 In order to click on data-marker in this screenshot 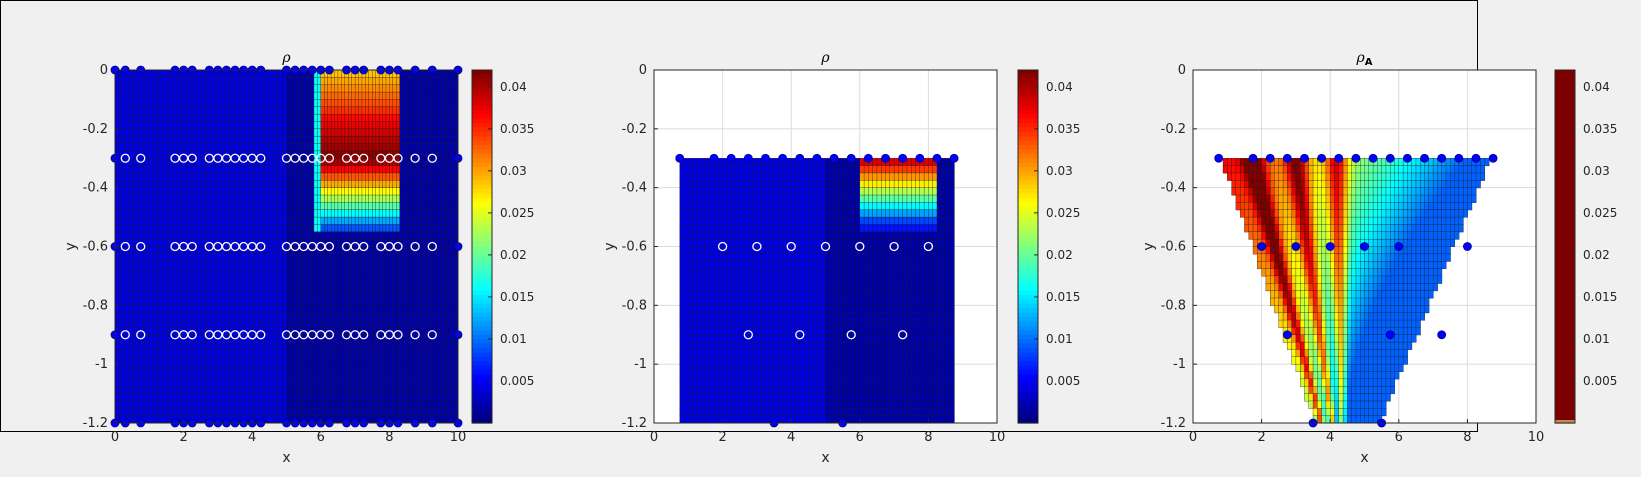, I will do `click(329, 246)`.